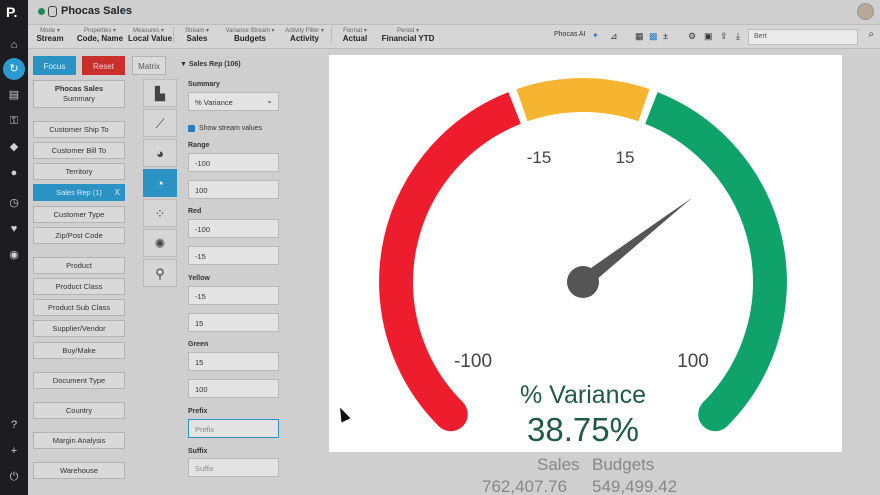  Describe the element at coordinates (623, 464) in the screenshot. I see `budgets-label: Budgets` at that location.